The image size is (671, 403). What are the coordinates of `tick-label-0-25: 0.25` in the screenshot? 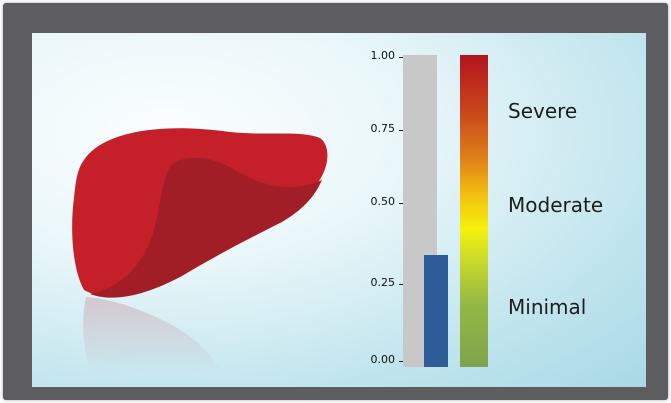 It's located at (383, 282).